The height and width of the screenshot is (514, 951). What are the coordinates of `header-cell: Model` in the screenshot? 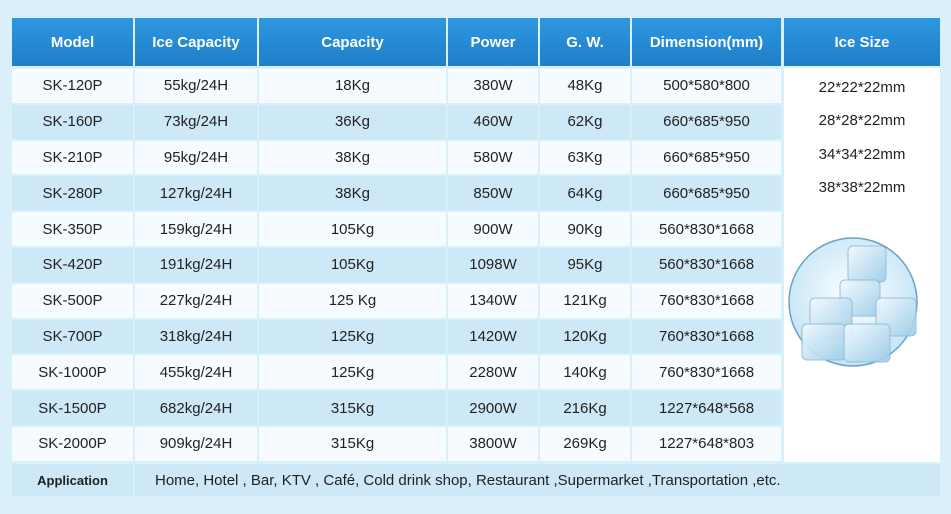 It's located at (72, 42).